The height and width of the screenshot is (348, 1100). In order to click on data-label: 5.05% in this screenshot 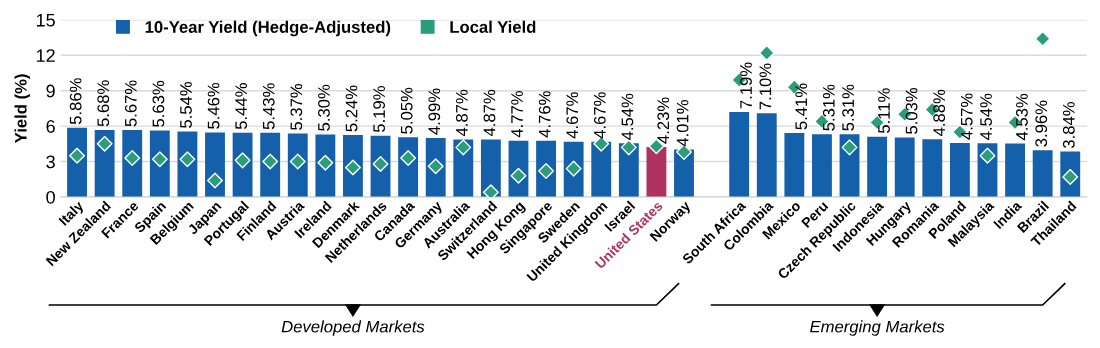, I will do `click(406, 110)`.